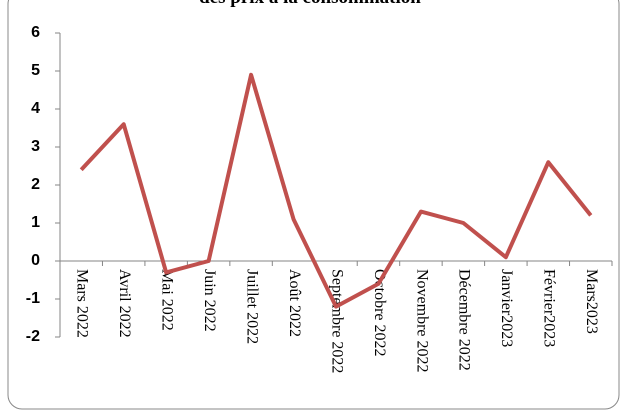  I want to click on x-tick-label: Octobre 2022, so click(379, 313).